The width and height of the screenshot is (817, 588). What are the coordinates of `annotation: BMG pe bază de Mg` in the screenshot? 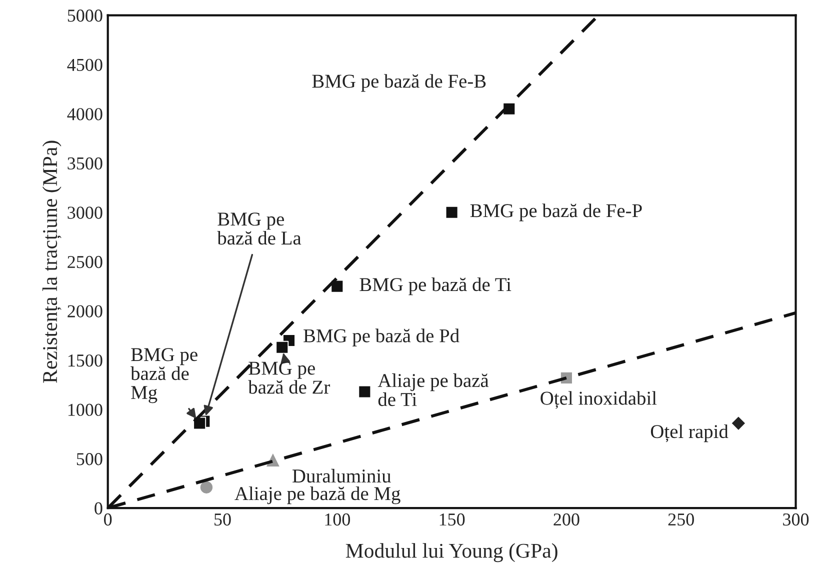 It's located at (164, 376).